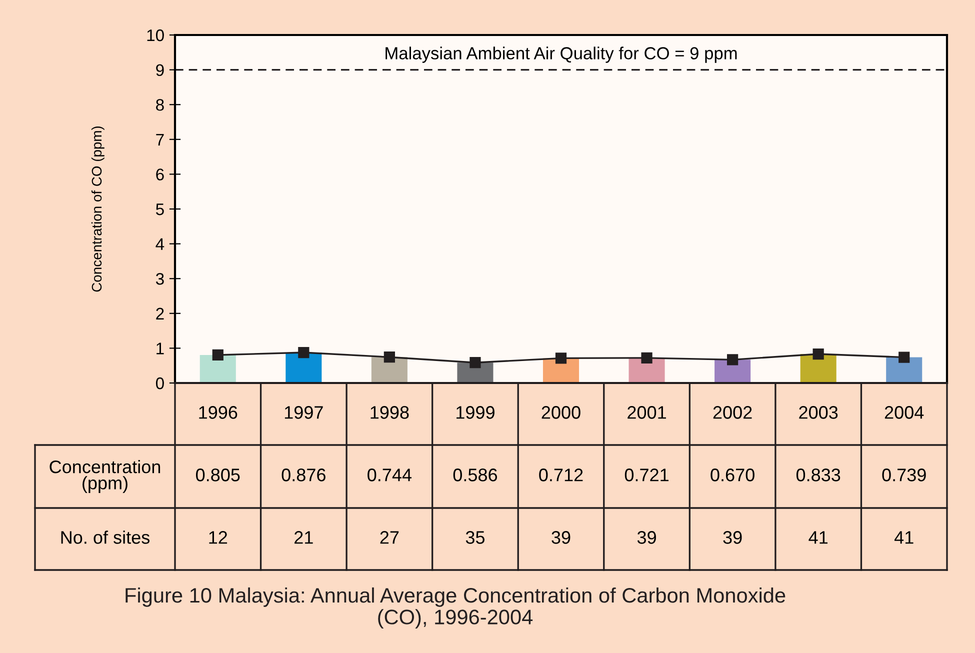  I want to click on data-label: 0.876, so click(304, 475).